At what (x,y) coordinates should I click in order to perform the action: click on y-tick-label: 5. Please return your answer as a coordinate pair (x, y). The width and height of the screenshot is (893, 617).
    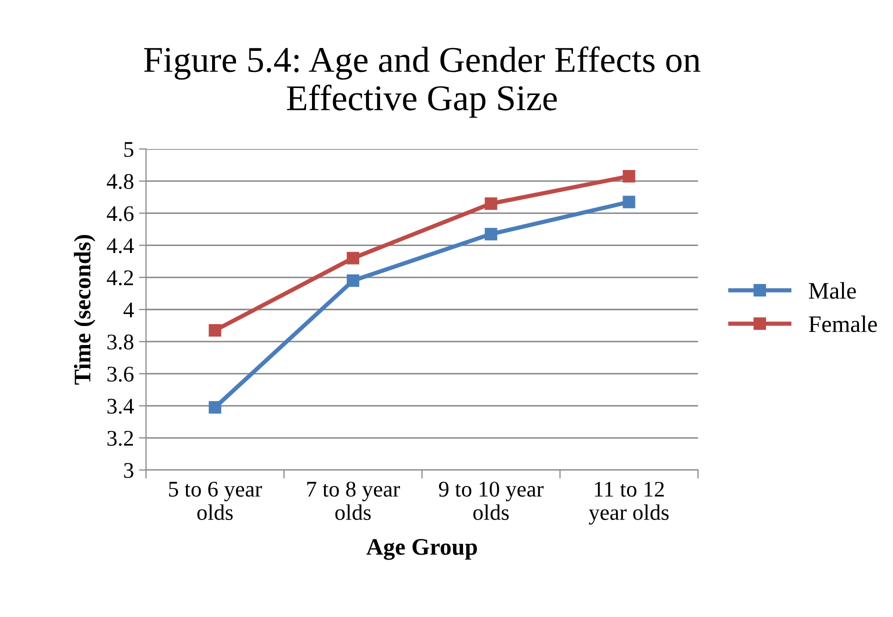
    Looking at the image, I should click on (129, 149).